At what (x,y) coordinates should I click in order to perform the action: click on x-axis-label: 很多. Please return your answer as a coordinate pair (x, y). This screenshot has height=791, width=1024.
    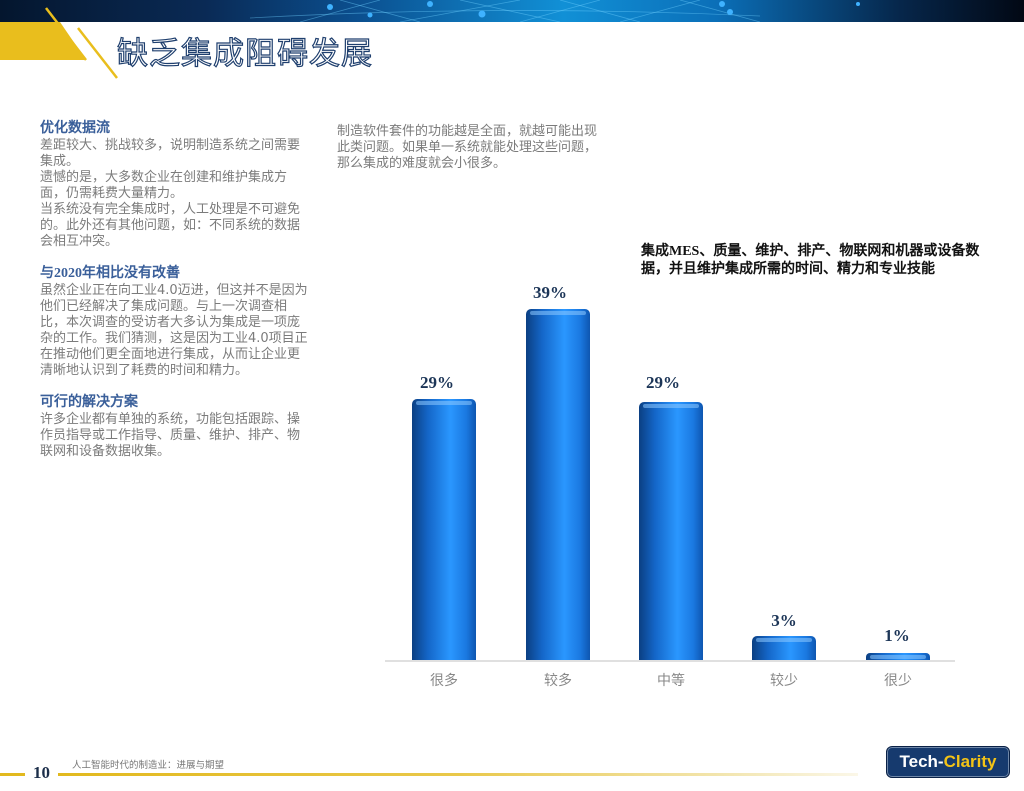
    Looking at the image, I should click on (444, 681).